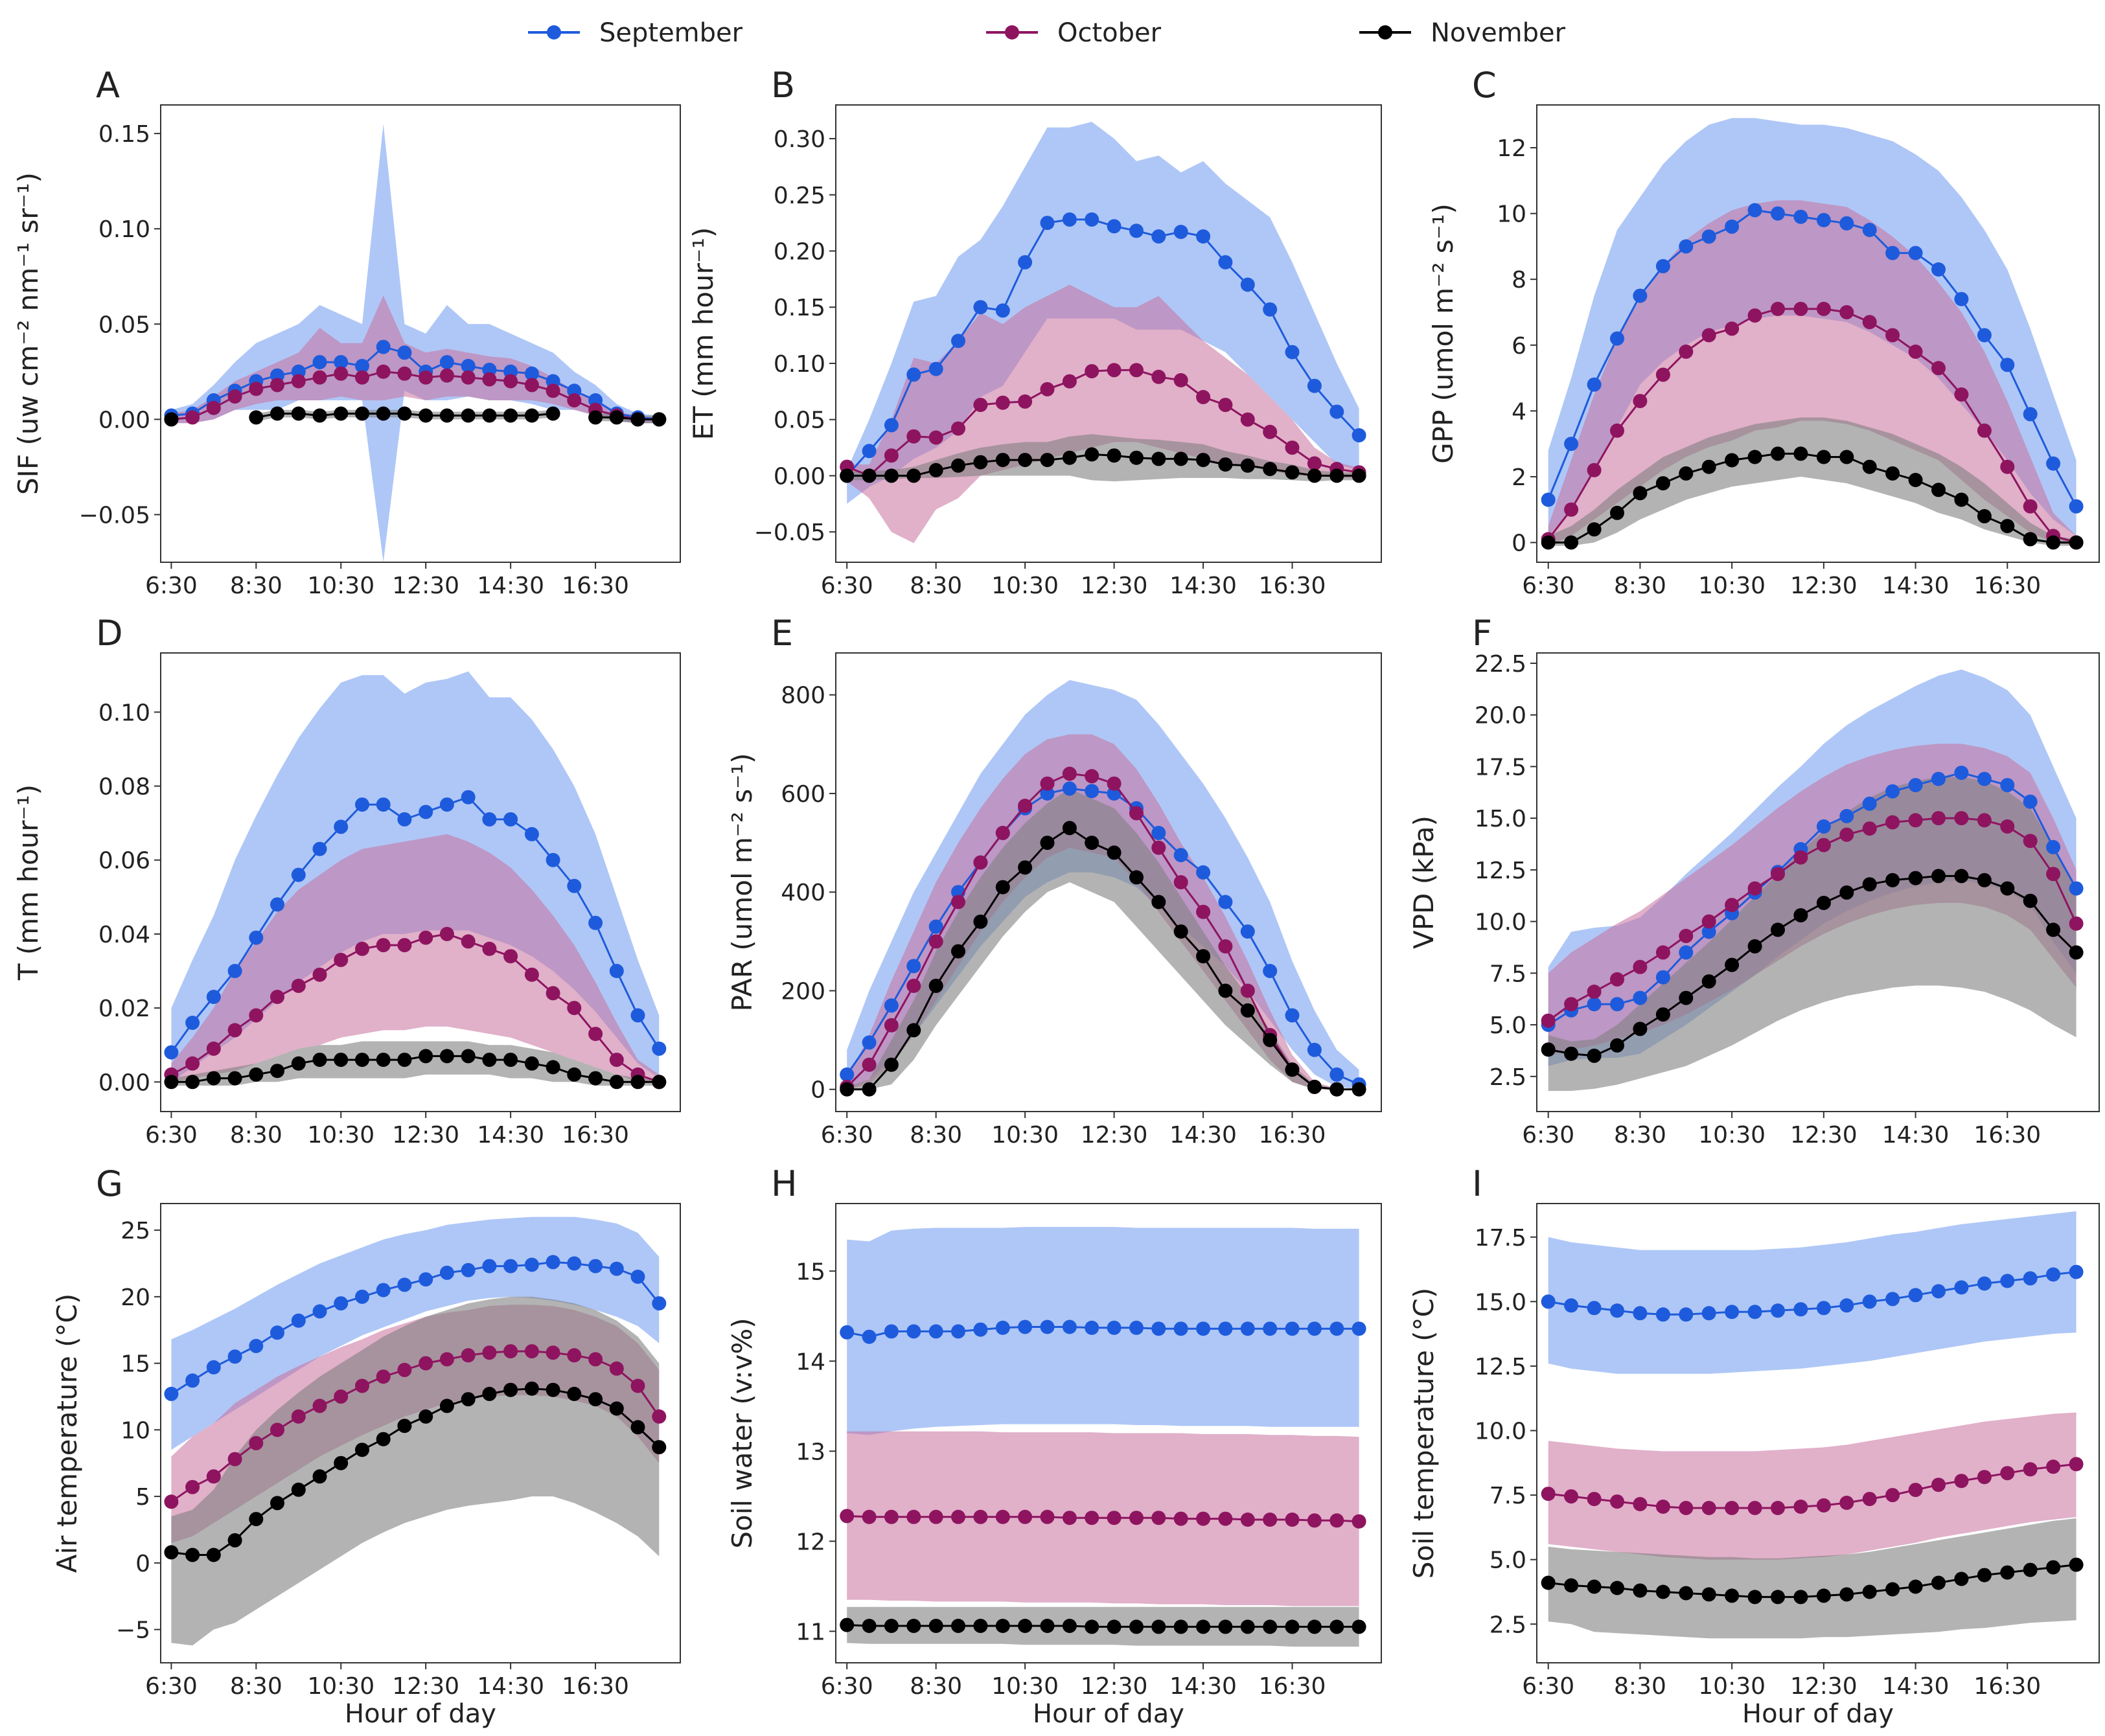 The height and width of the screenshot is (1736, 2105). What do you see at coordinates (1074, 33) in the screenshot?
I see `legend-item-october: October` at bounding box center [1074, 33].